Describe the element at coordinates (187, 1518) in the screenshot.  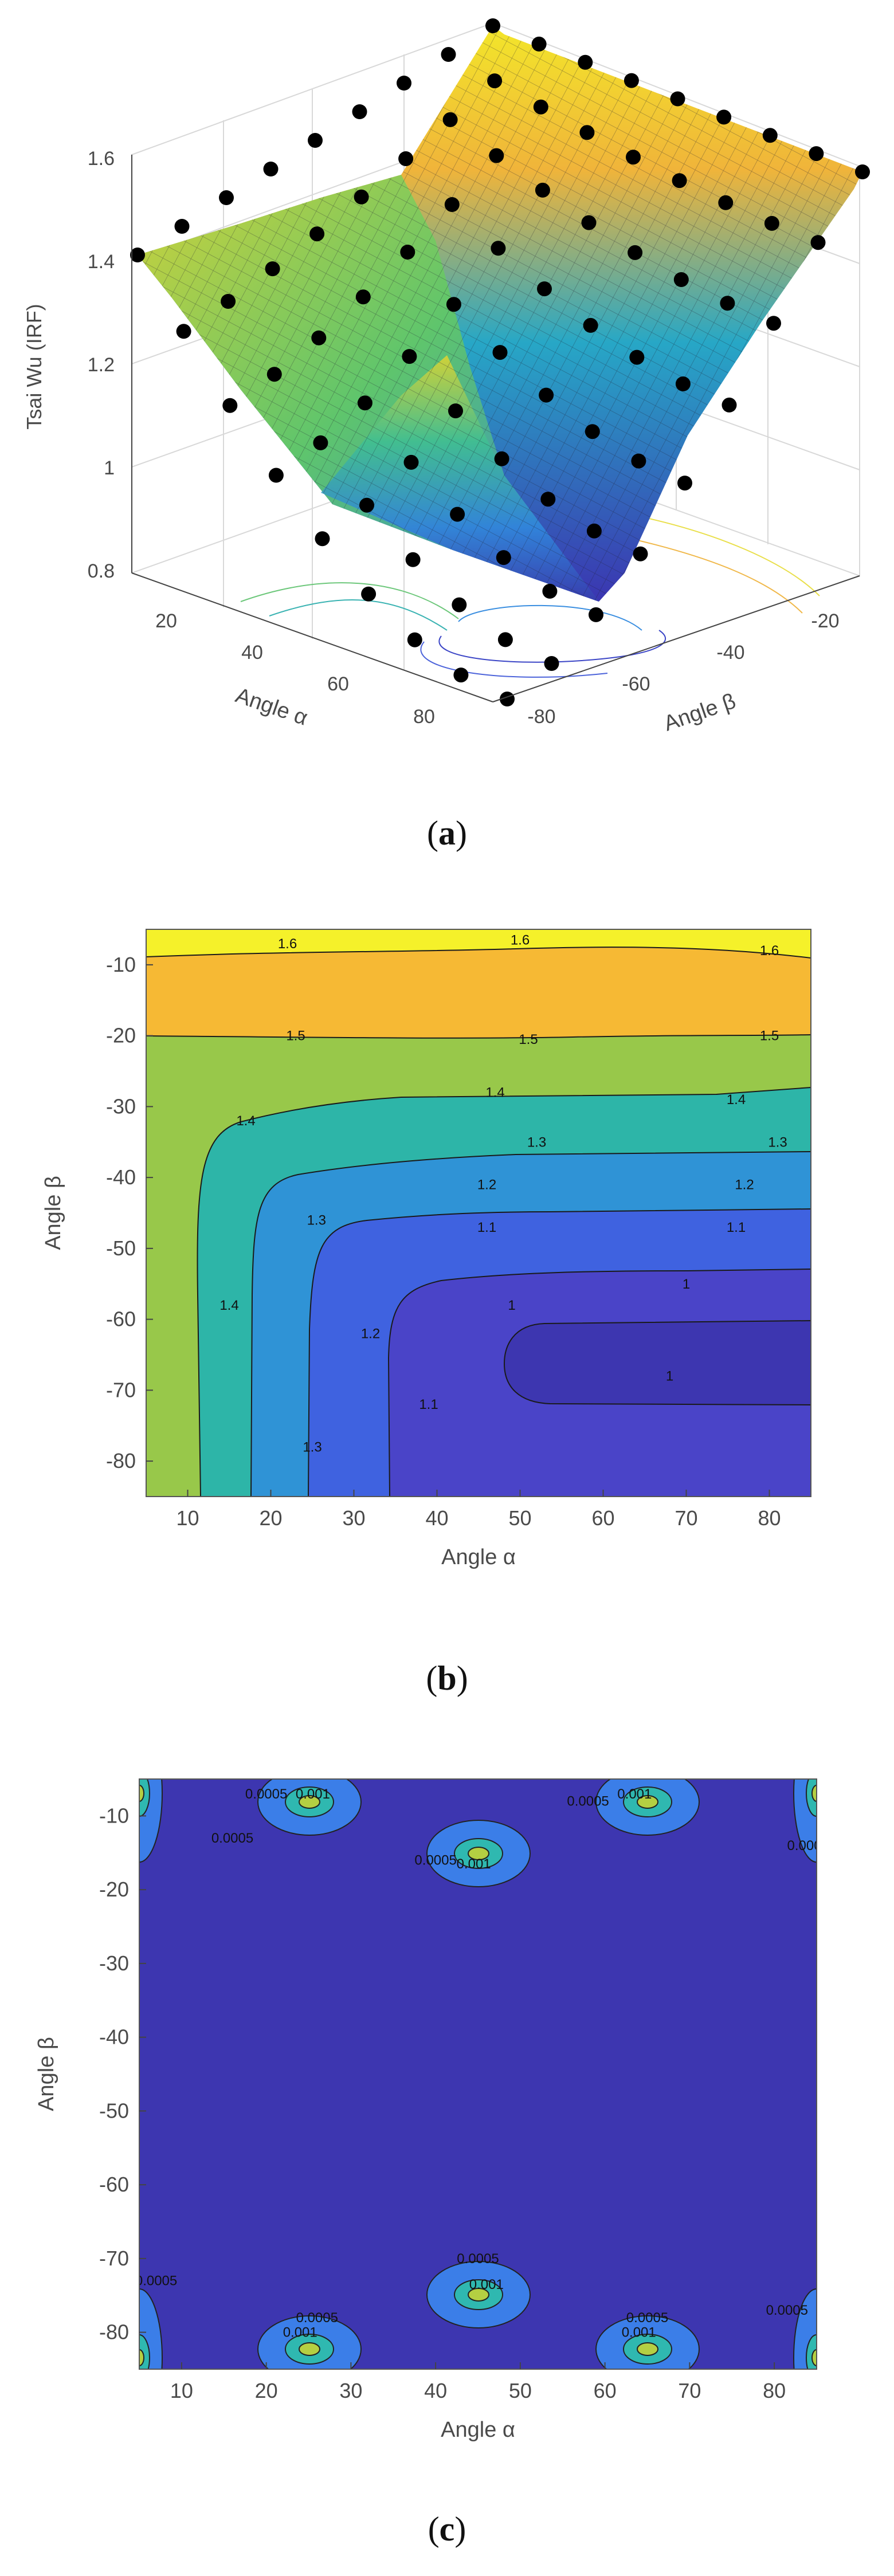
I see `x-tick-label: 10` at that location.